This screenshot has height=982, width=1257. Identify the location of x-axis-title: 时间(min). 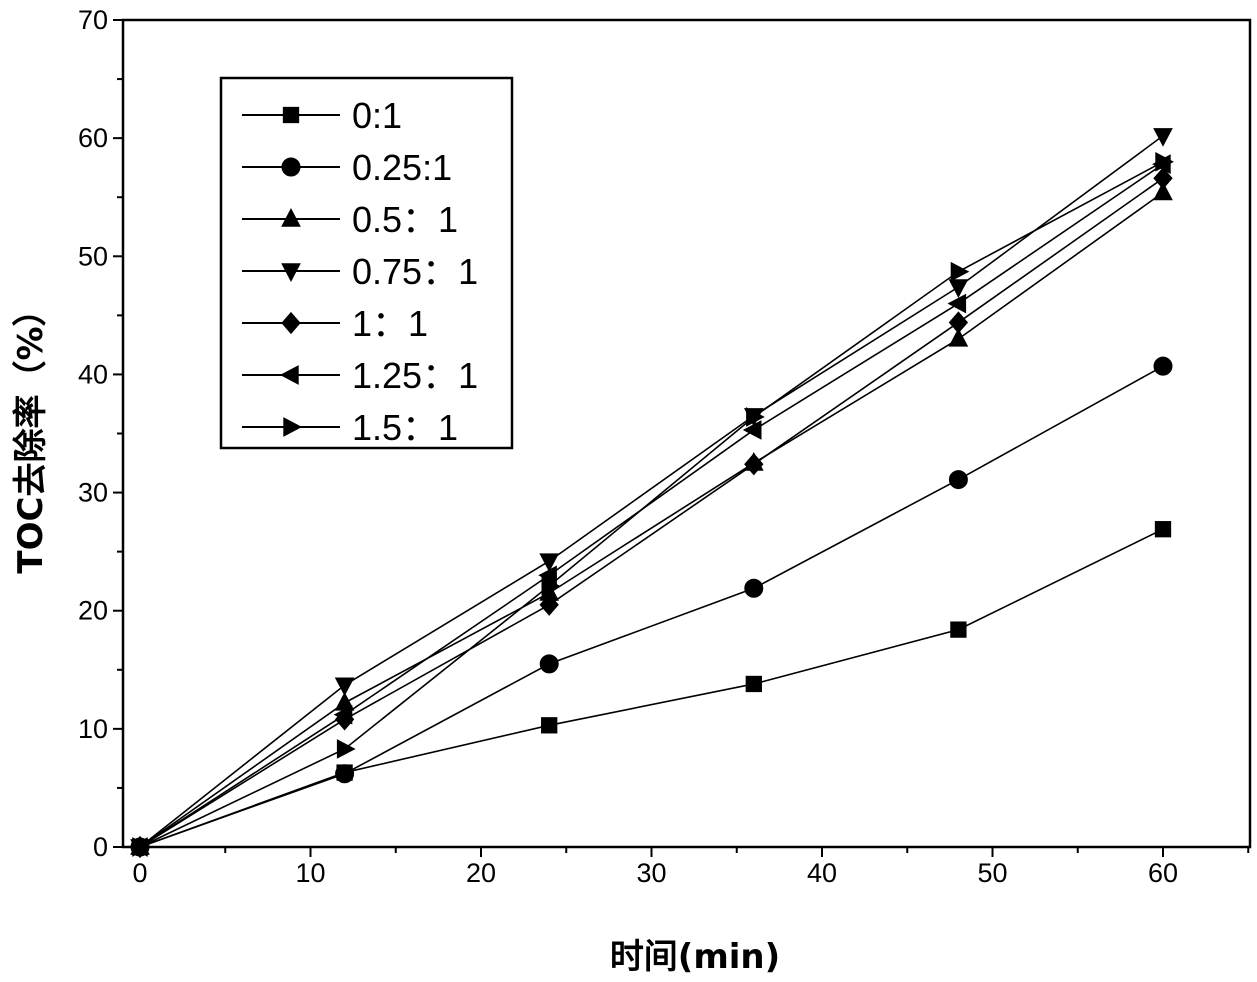
(695, 957).